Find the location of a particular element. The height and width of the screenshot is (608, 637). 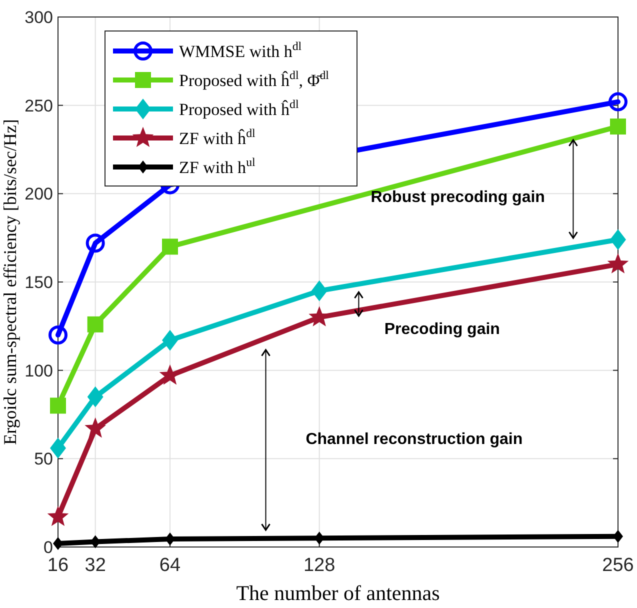

y-tick-label: 0 is located at coordinates (48, 547).